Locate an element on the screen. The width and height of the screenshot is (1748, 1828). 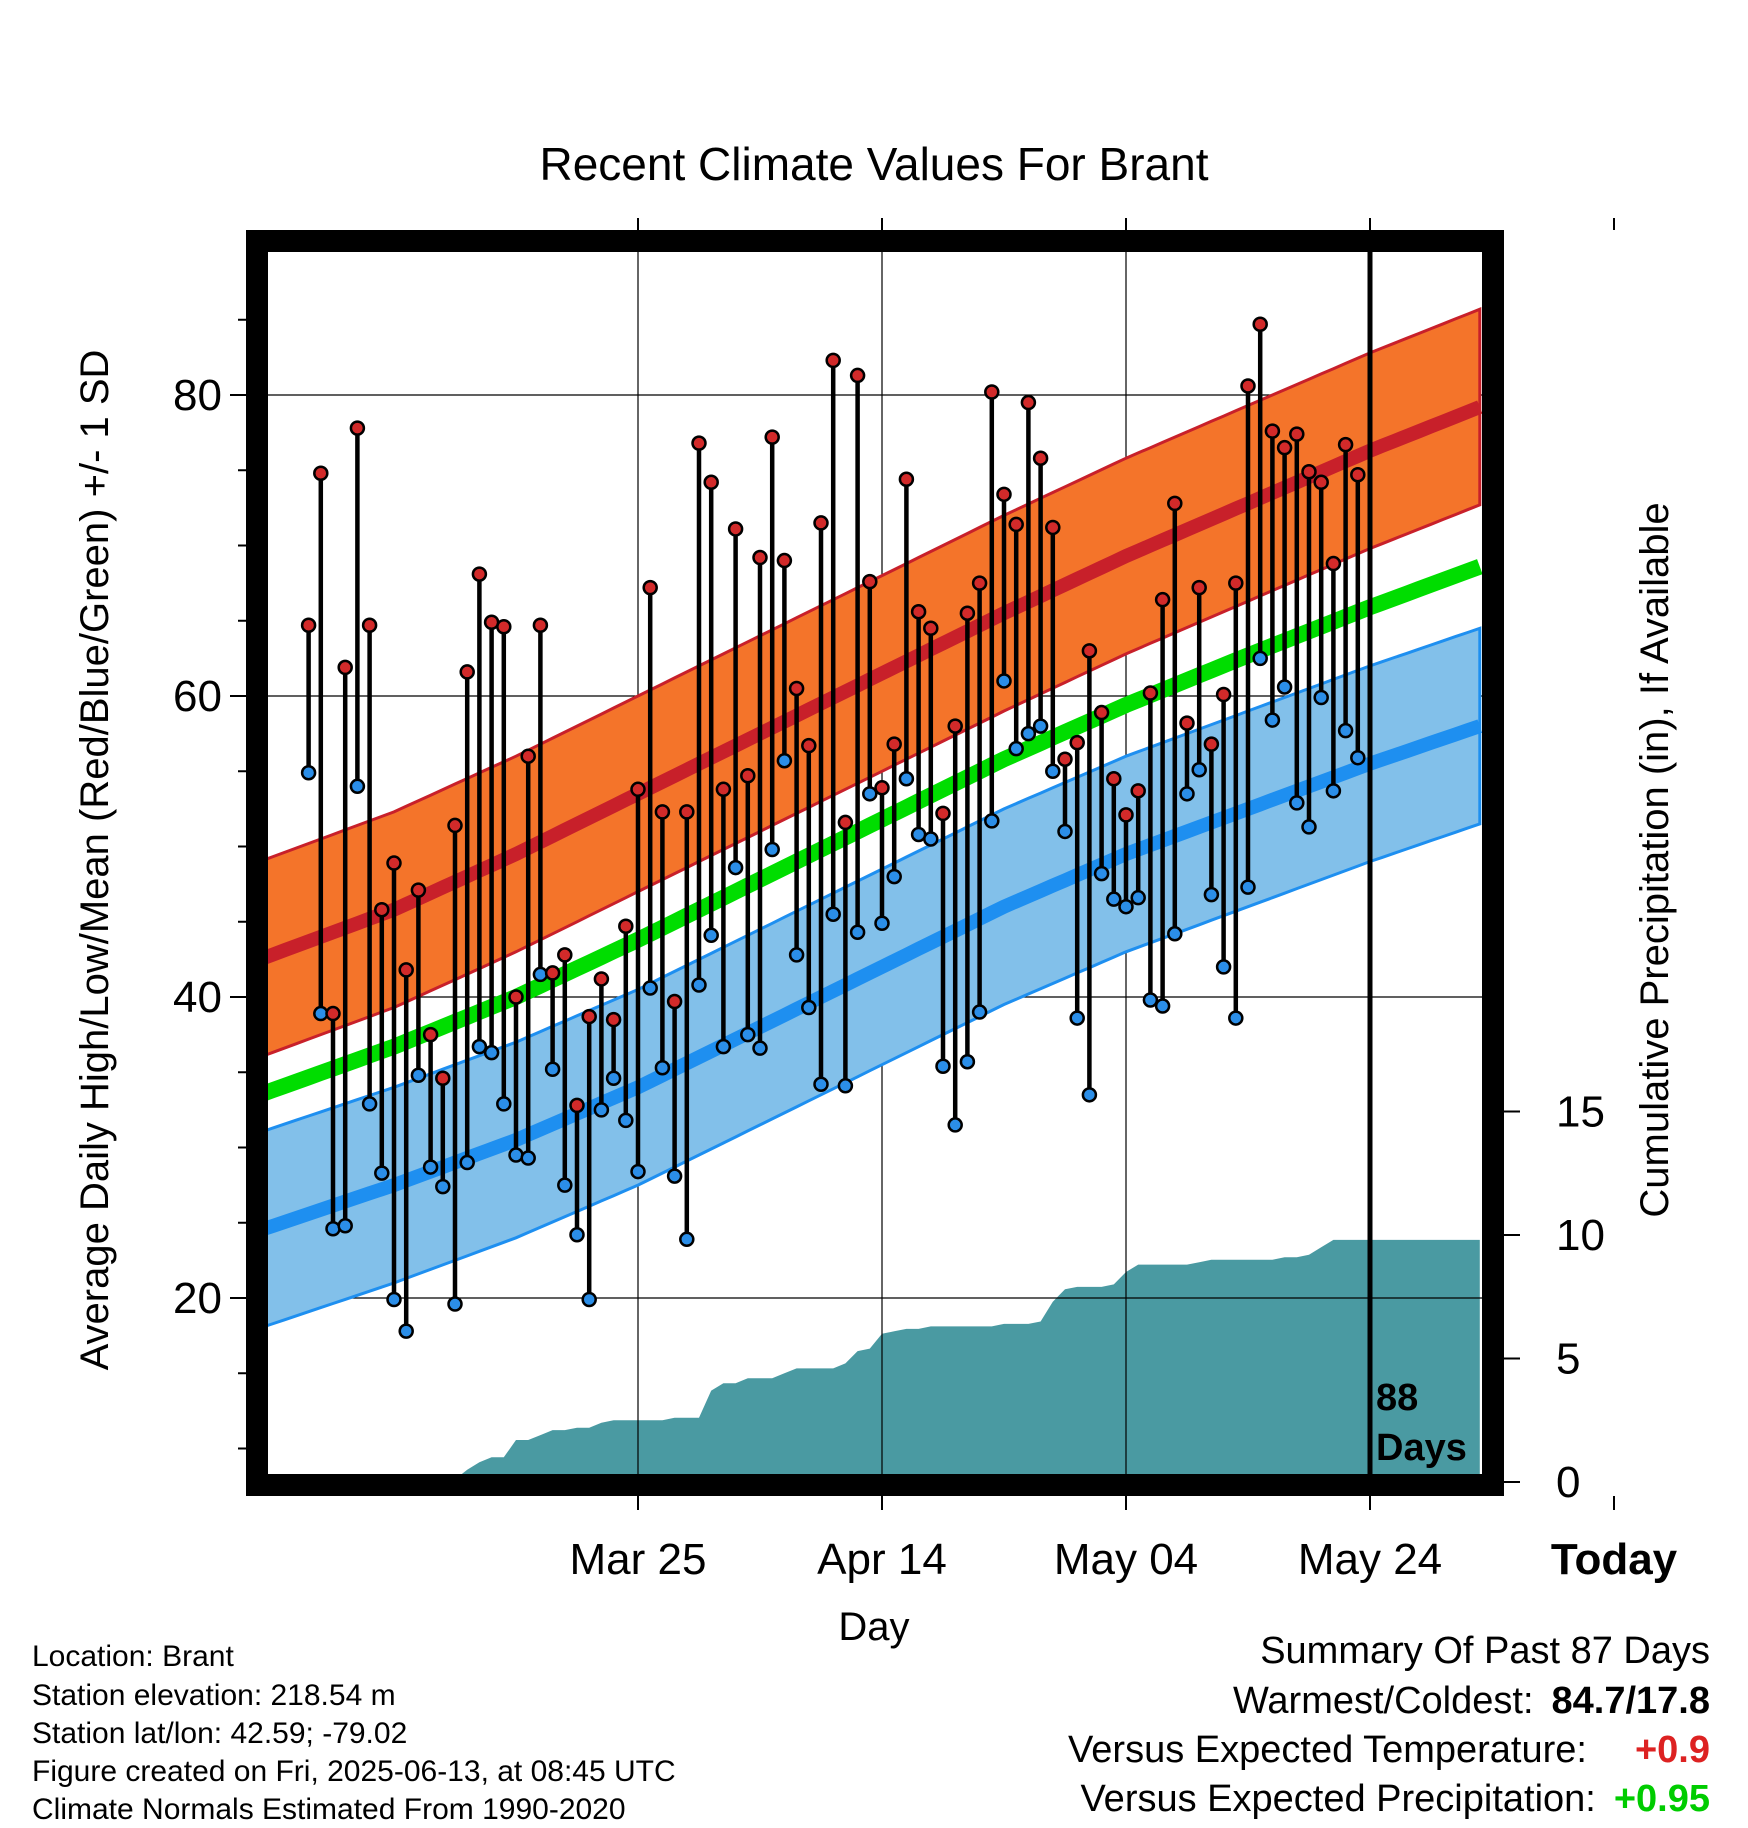
y-tick-label: 80 is located at coordinates (197, 395).